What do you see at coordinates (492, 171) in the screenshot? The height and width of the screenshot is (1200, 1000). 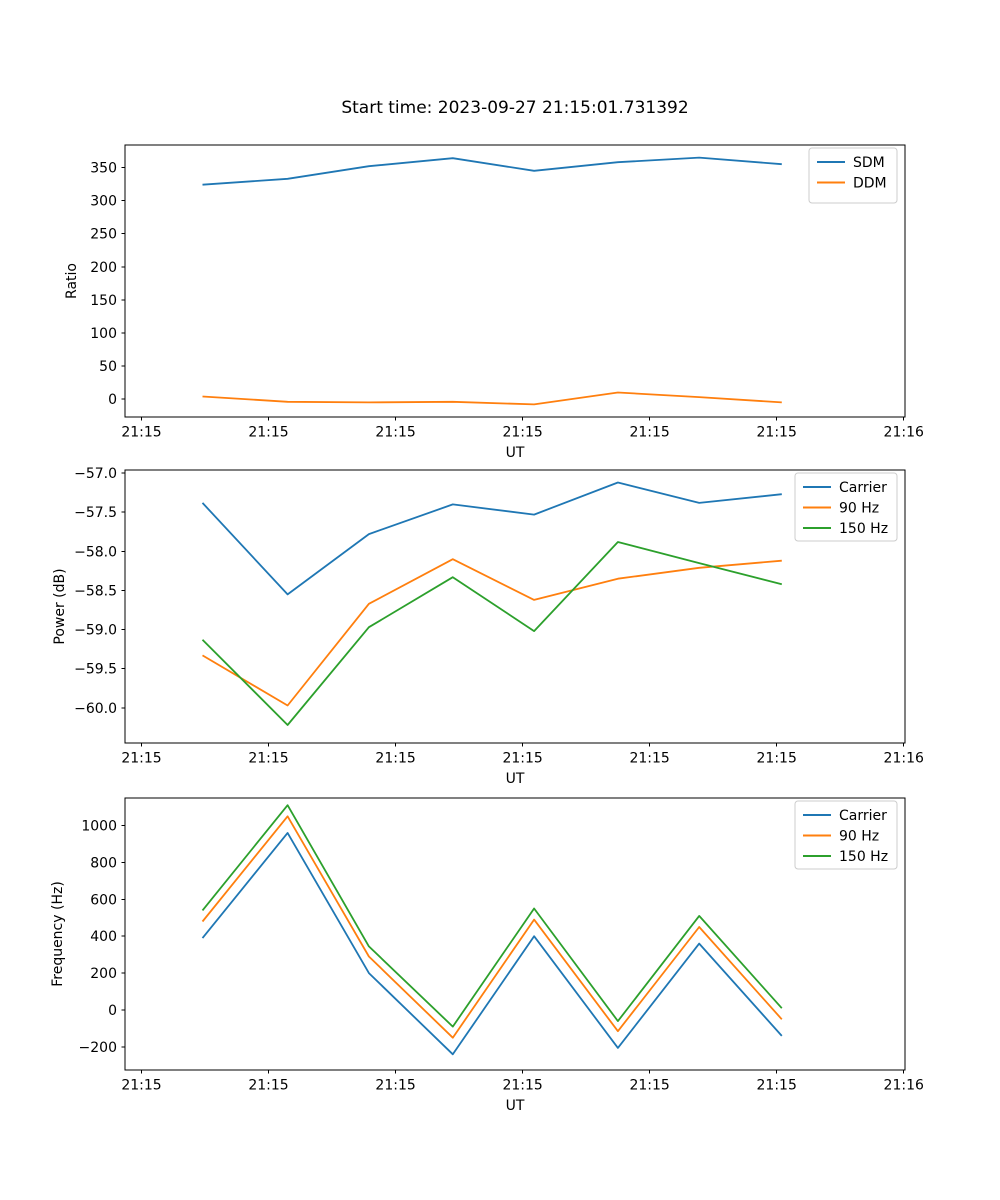 I see `series-line-sdm` at bounding box center [492, 171].